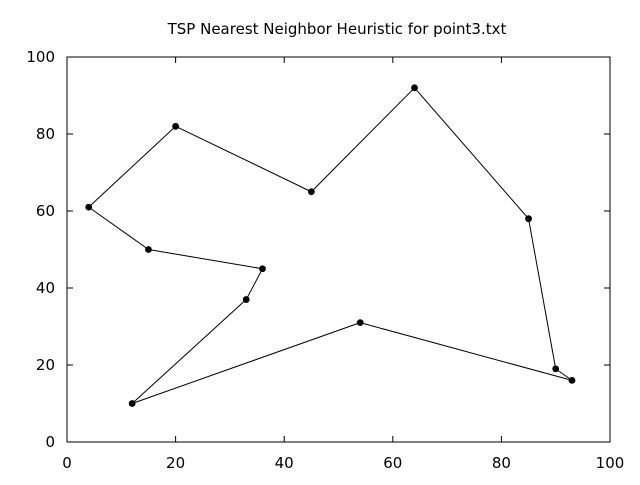 The image size is (640, 485). Describe the element at coordinates (50, 442) in the screenshot. I see `y-tick-label: 0` at that location.